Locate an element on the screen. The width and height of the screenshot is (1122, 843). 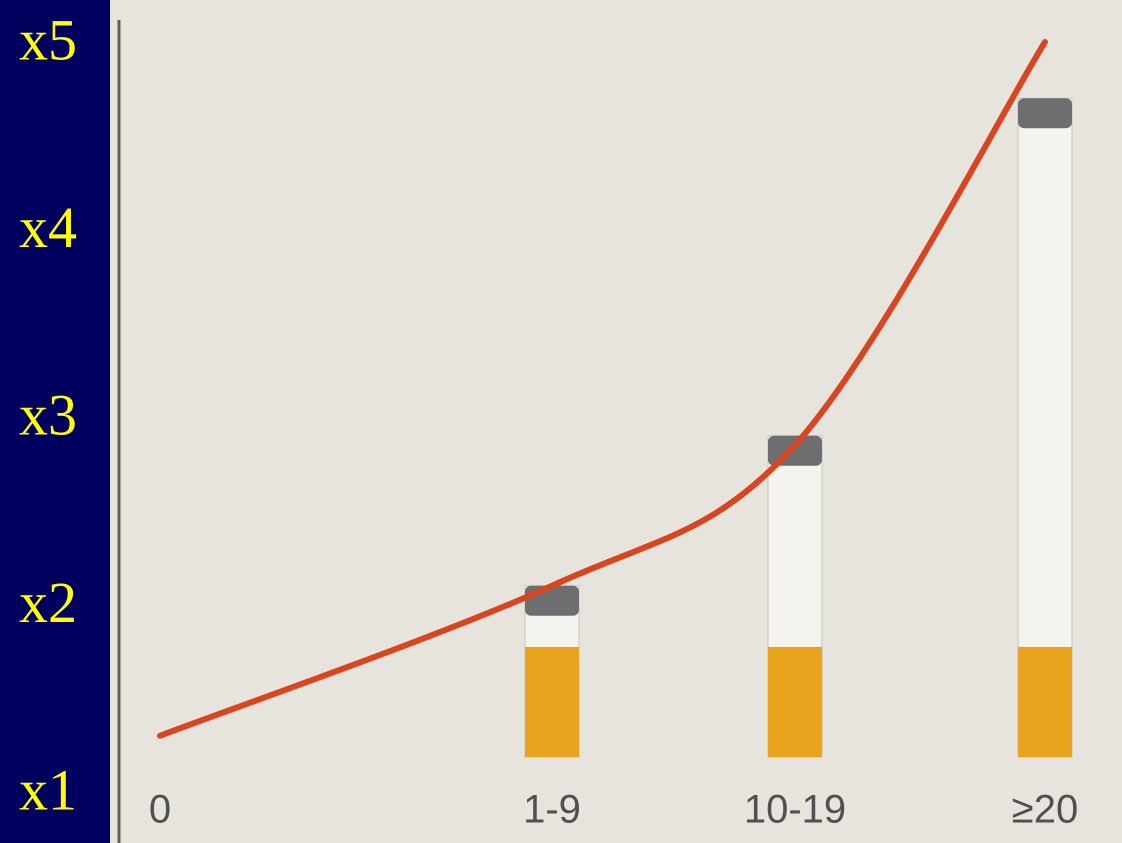
axis-panel is located at coordinates (55, 421).